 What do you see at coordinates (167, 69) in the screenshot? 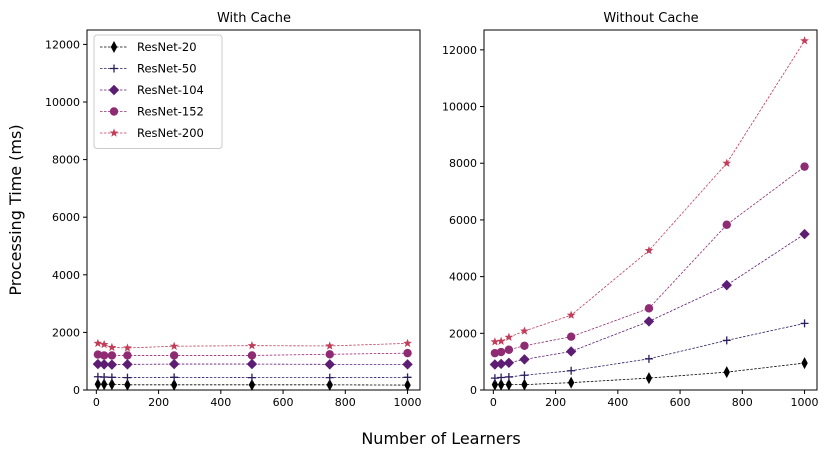
I see `legend-label: ResNet-50` at bounding box center [167, 69].